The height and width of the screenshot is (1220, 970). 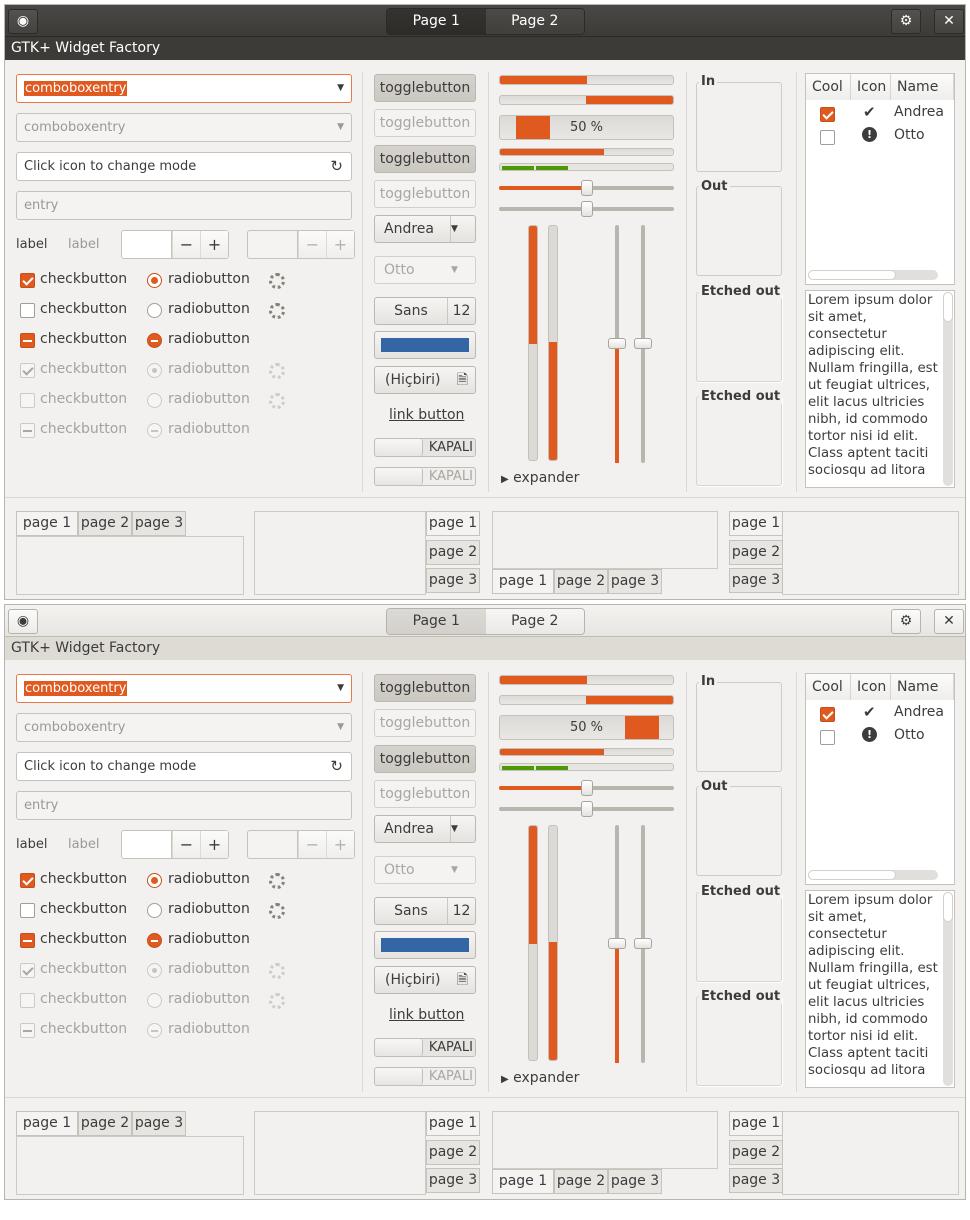 What do you see at coordinates (948, 389) in the screenshot?
I see `vertical-scrollbar` at bounding box center [948, 389].